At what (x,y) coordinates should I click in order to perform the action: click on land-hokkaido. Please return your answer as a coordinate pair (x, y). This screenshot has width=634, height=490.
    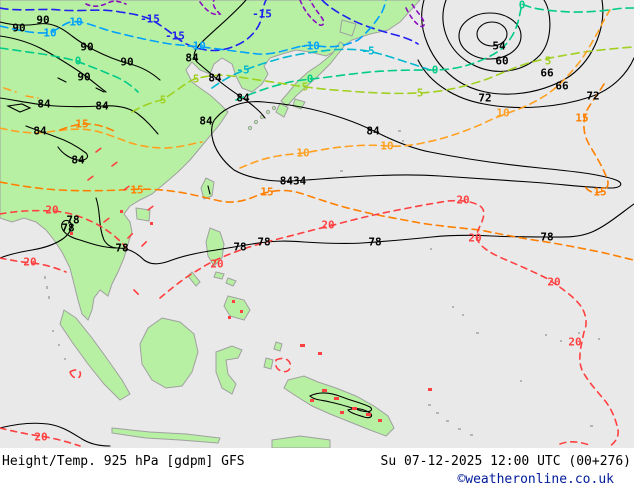
    Looking at the image, I should click on (348, 28).